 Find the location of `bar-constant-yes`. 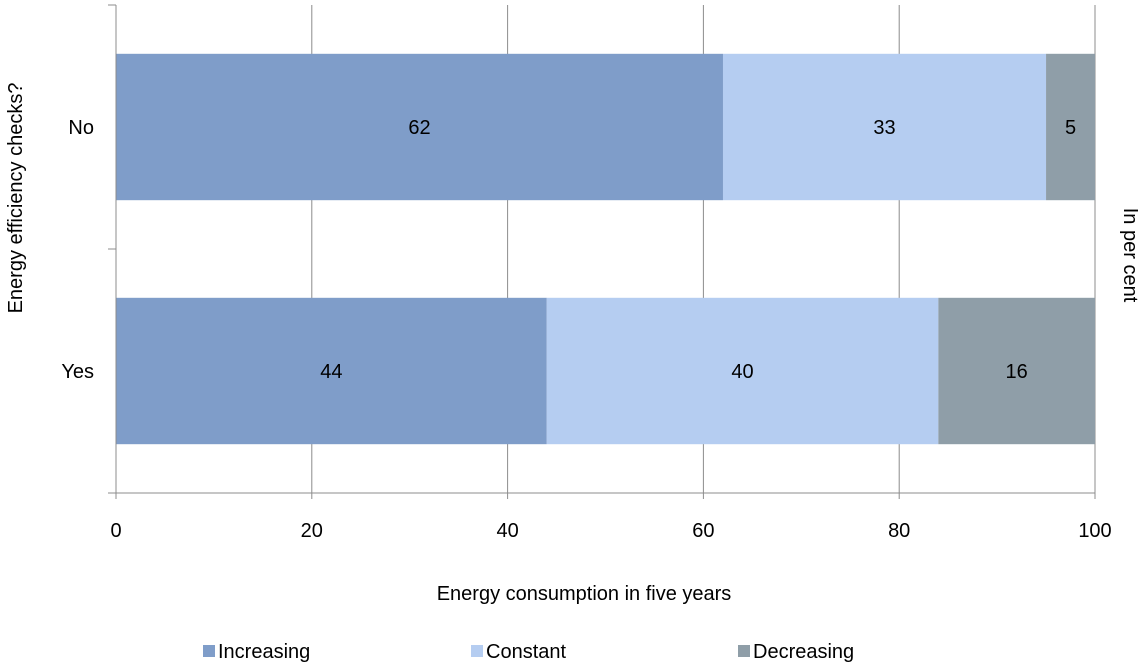

bar-constant-yes is located at coordinates (742, 371).